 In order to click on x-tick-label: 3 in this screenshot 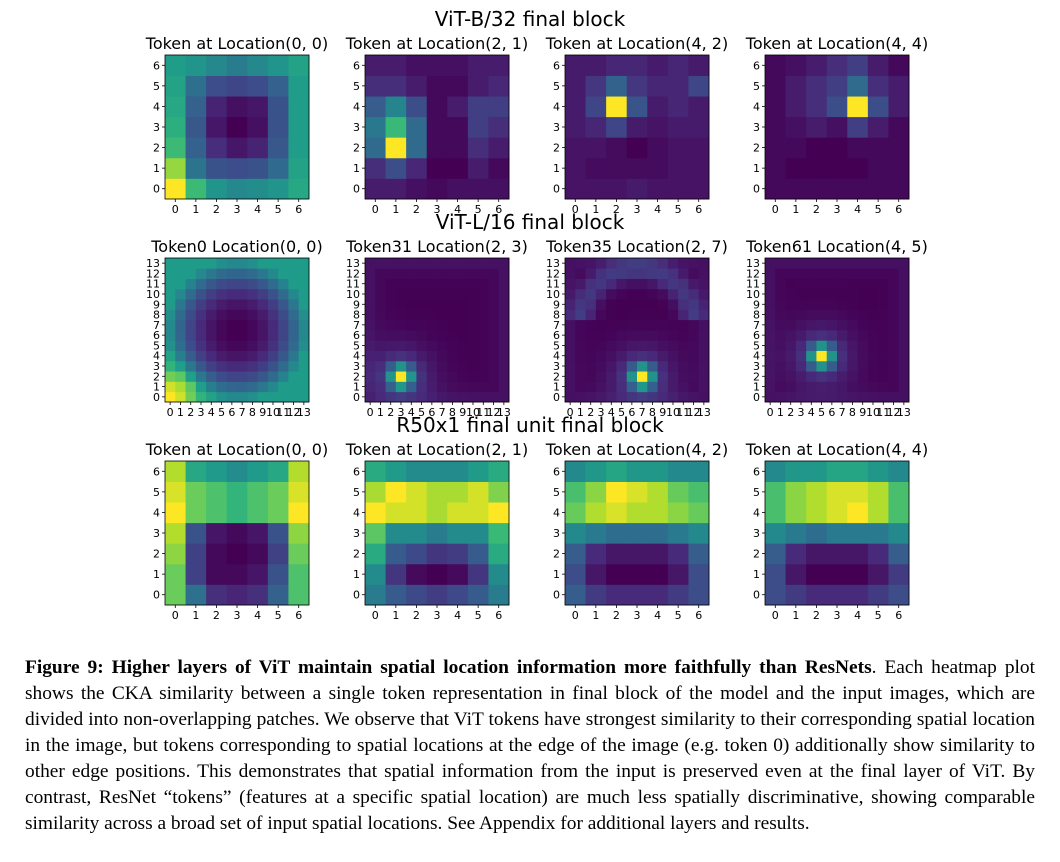, I will do `click(637, 614)`.